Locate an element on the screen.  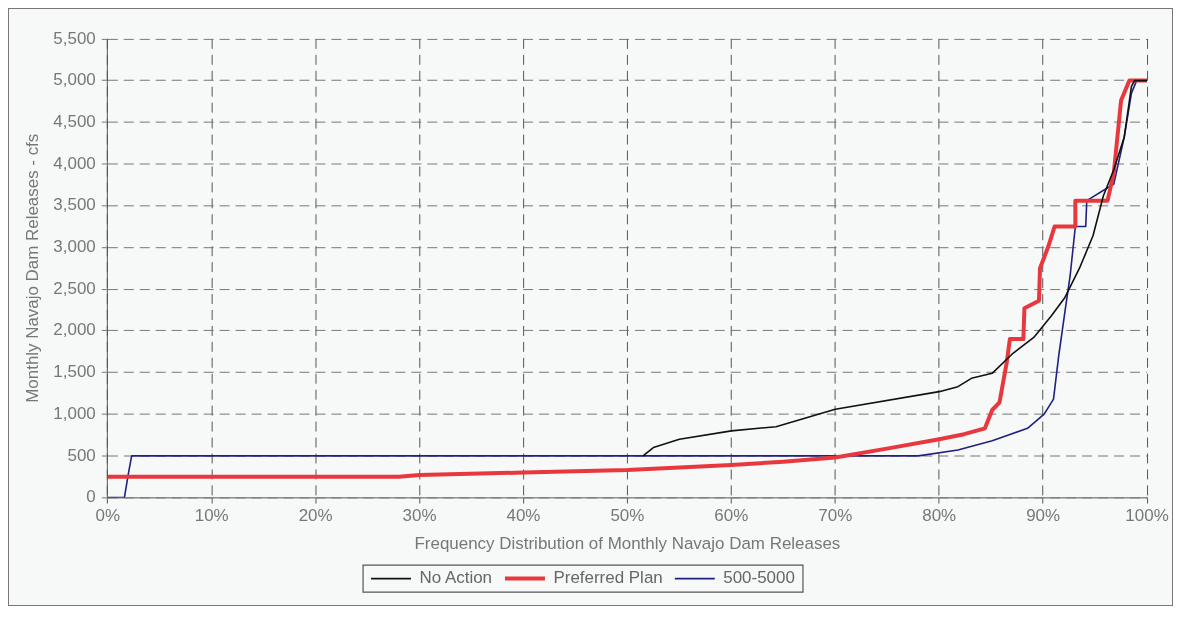
y-tick-label: 1,000 is located at coordinates (74, 413).